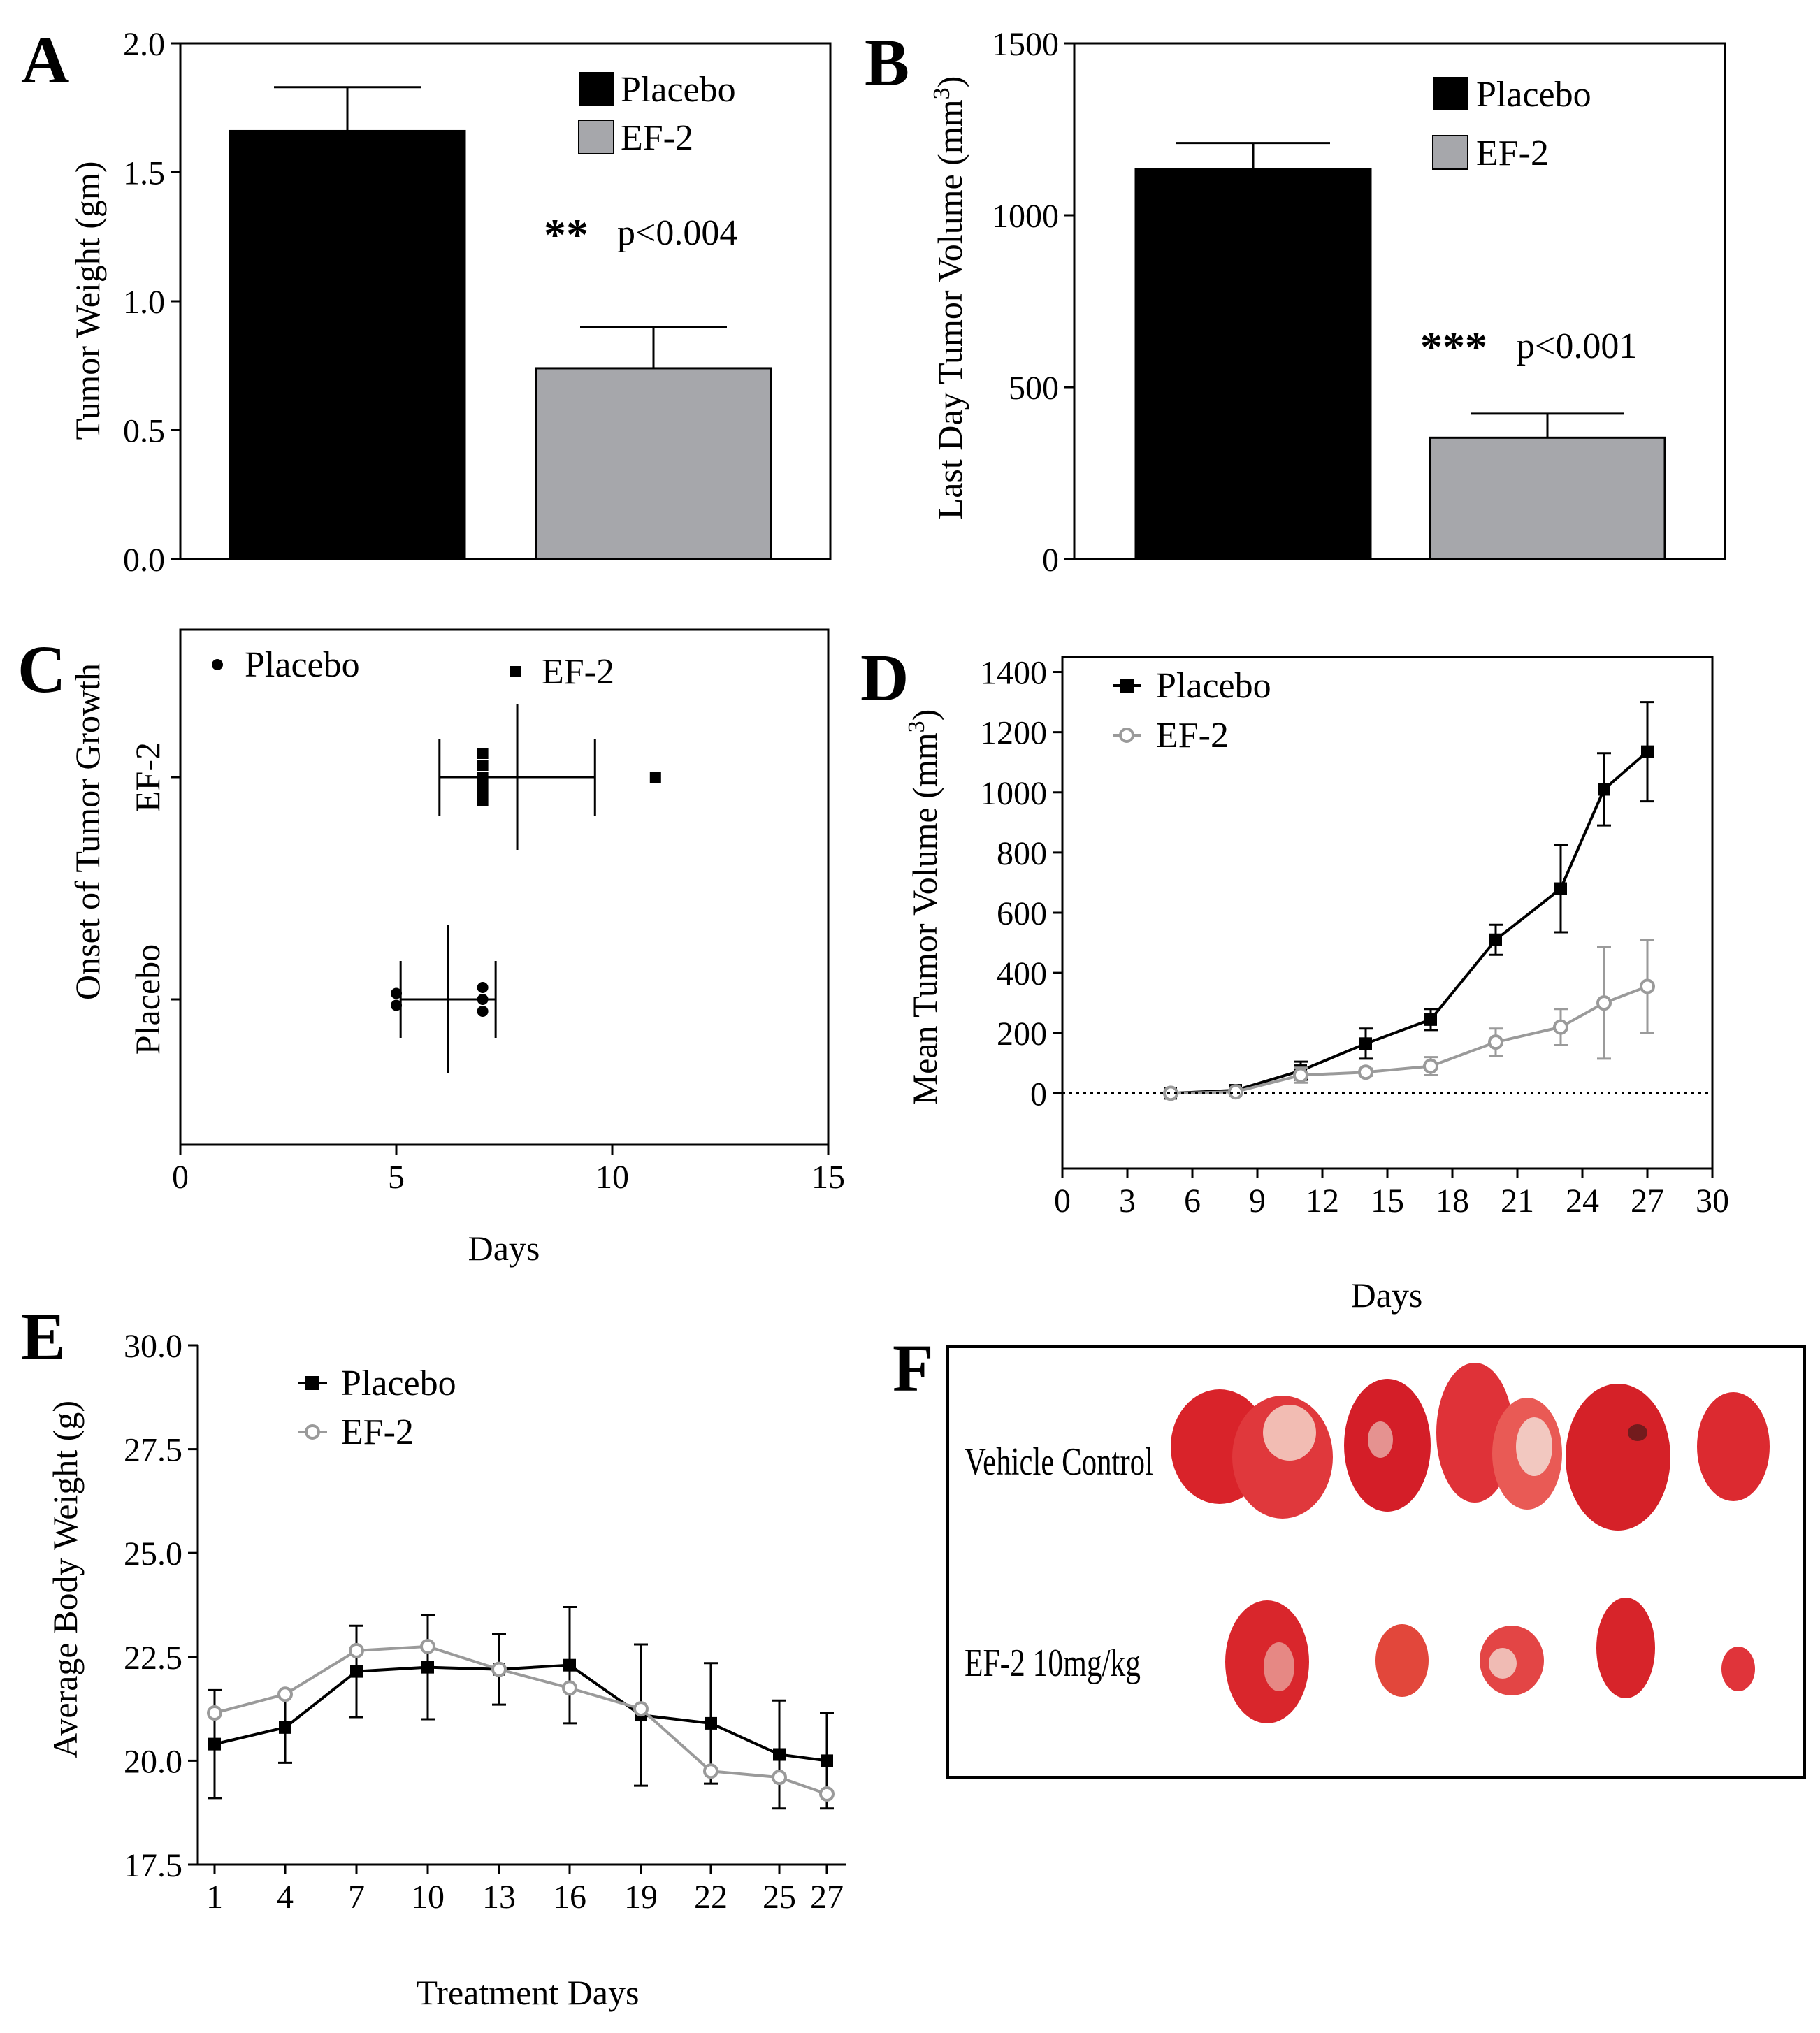 The height and width of the screenshot is (2033, 1820). I want to click on xtick-label-e-2: 7, so click(357, 1897).